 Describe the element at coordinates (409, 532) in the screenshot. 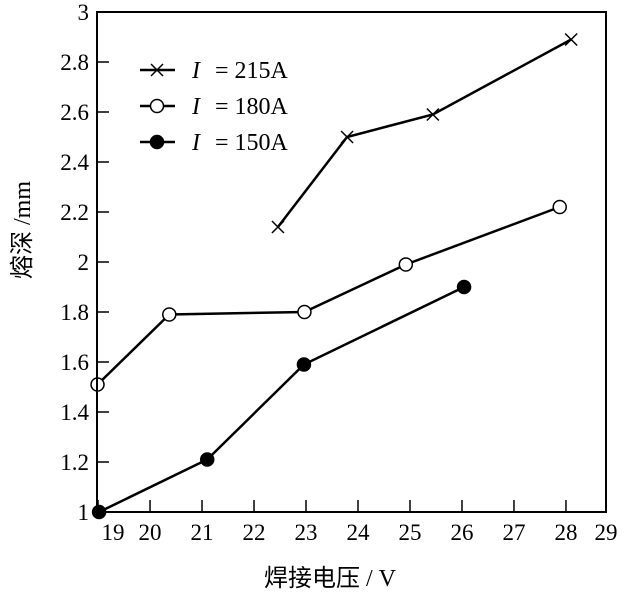

I see `x-tick-label: 25` at that location.